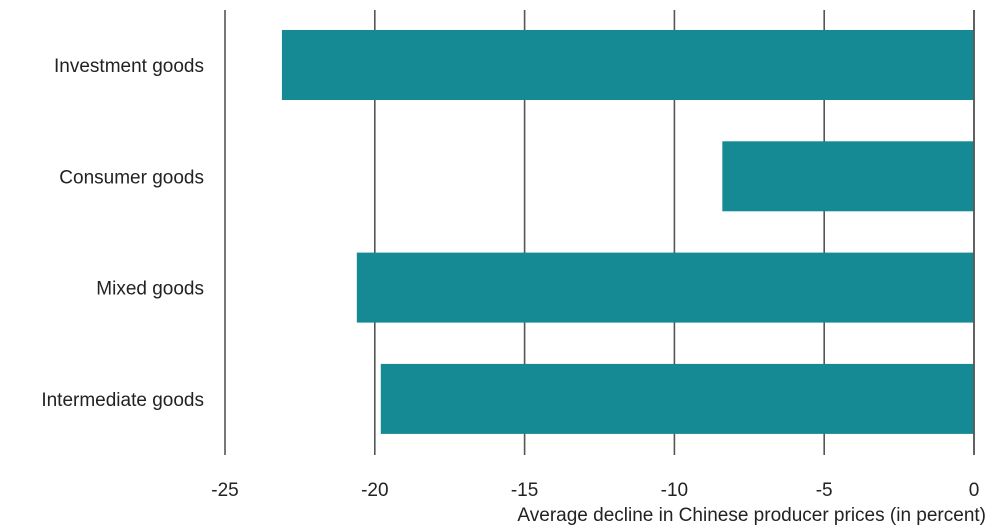 The image size is (993, 531). What do you see at coordinates (122, 400) in the screenshot?
I see `category-label: Intermediate goods` at bounding box center [122, 400].